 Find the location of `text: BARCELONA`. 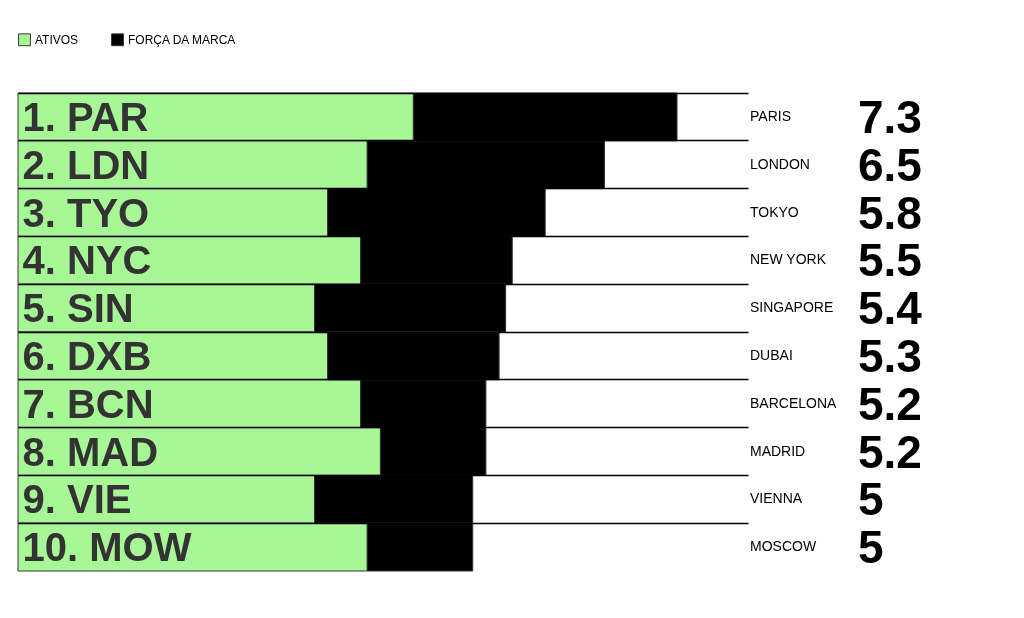

text: BARCELONA is located at coordinates (794, 402).